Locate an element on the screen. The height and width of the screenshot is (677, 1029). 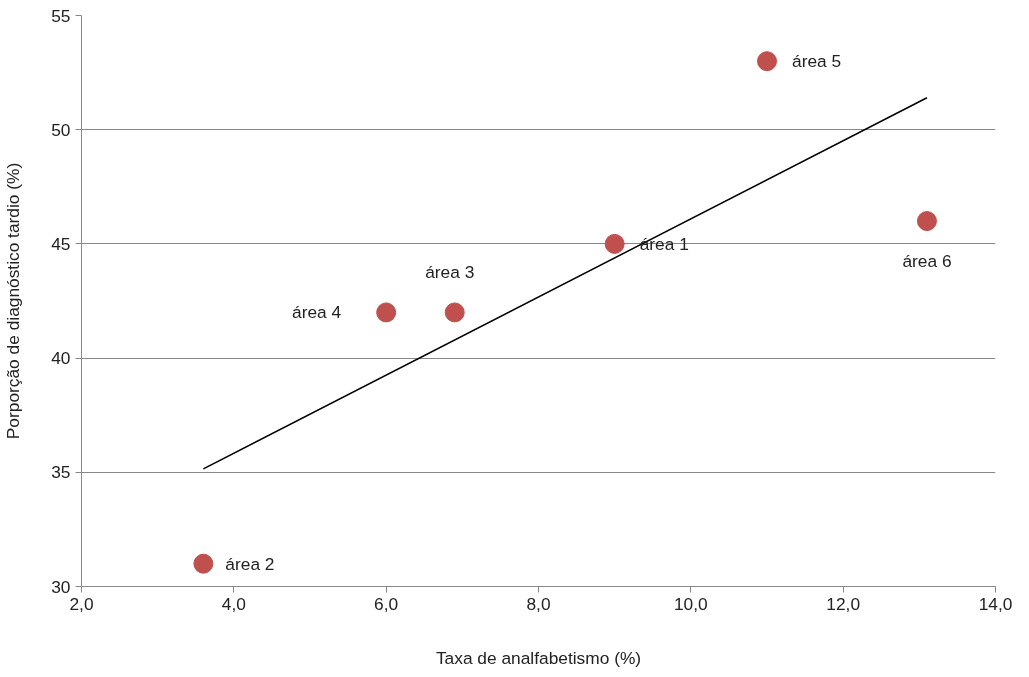
x-tick-label: 8,0 is located at coordinates (538, 603).